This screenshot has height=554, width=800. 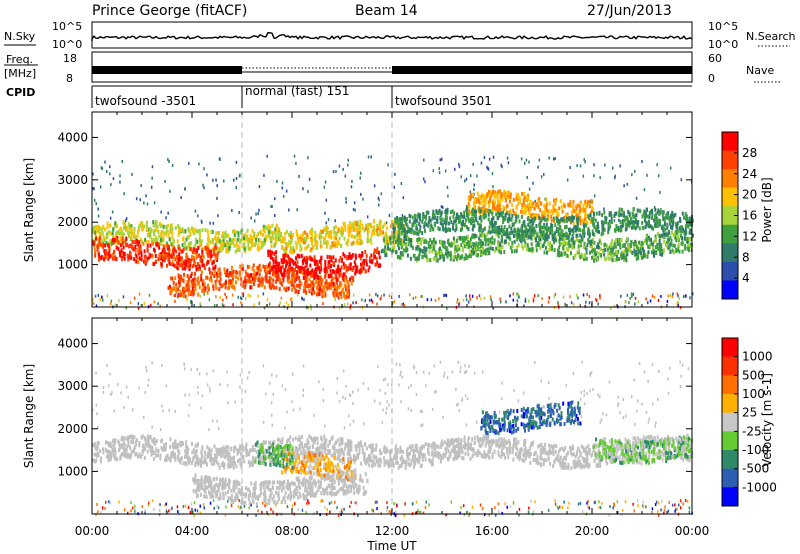 What do you see at coordinates (72, 222) in the screenshot?
I see `y-tick-label: 2000` at bounding box center [72, 222].